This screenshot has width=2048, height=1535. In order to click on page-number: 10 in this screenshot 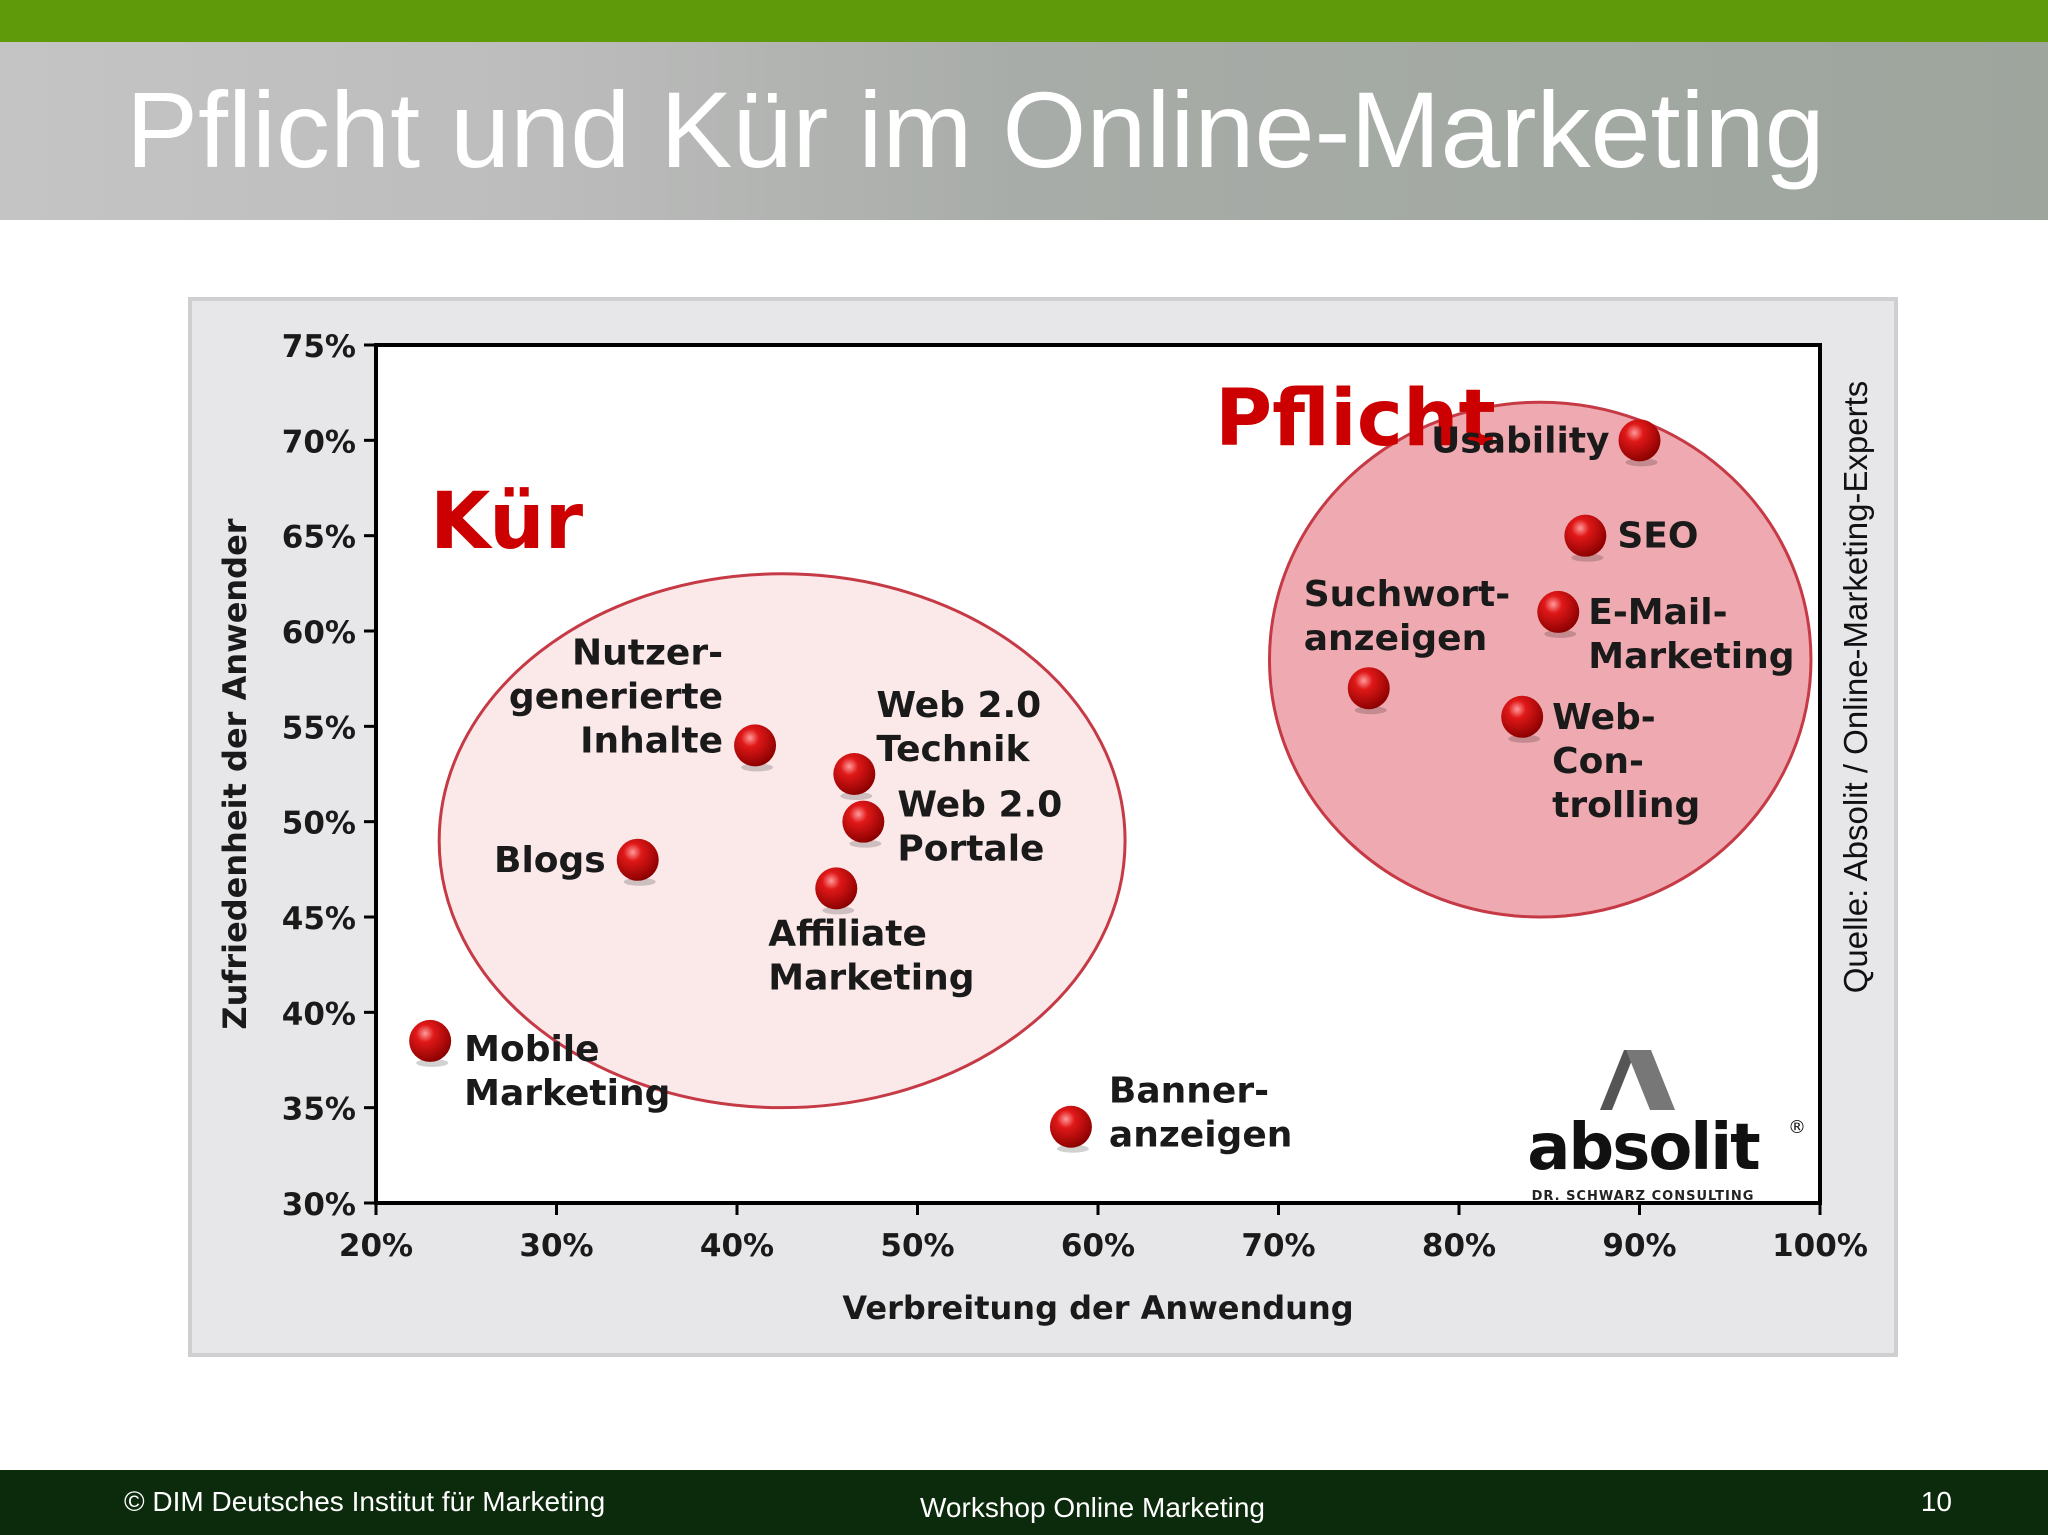, I will do `click(1936, 1501)`.